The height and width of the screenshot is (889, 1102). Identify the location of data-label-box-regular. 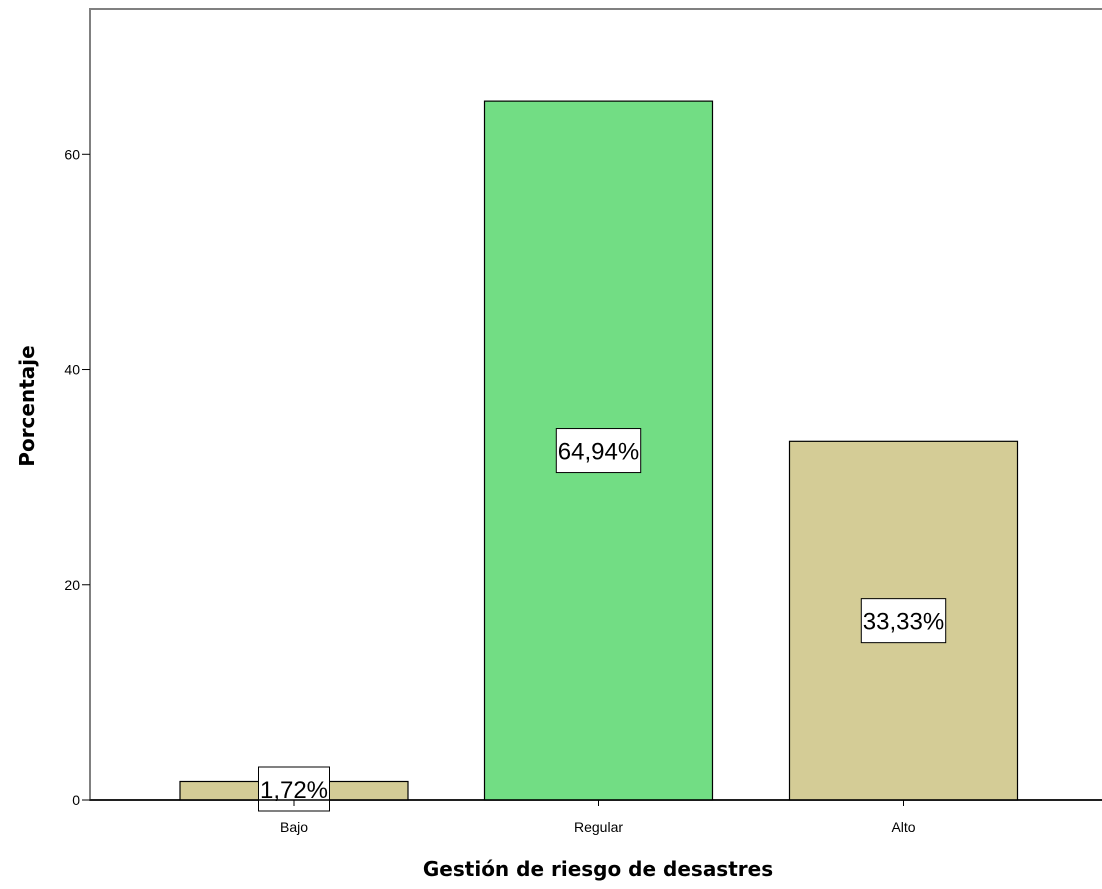
(598, 451).